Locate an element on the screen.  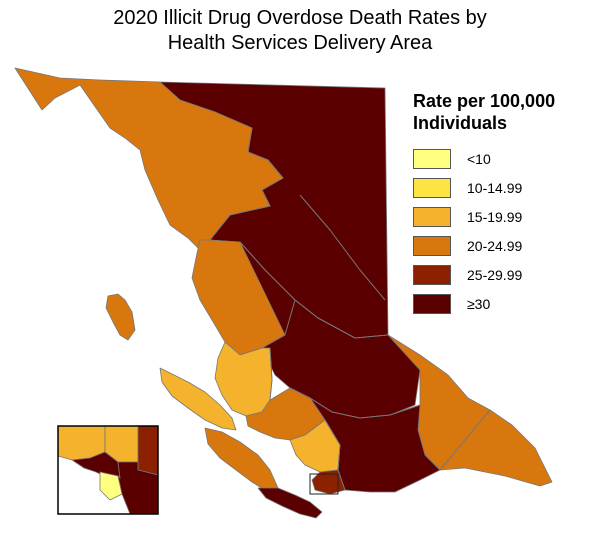
legend-item-10-14: 10-14.99 is located at coordinates (503, 187).